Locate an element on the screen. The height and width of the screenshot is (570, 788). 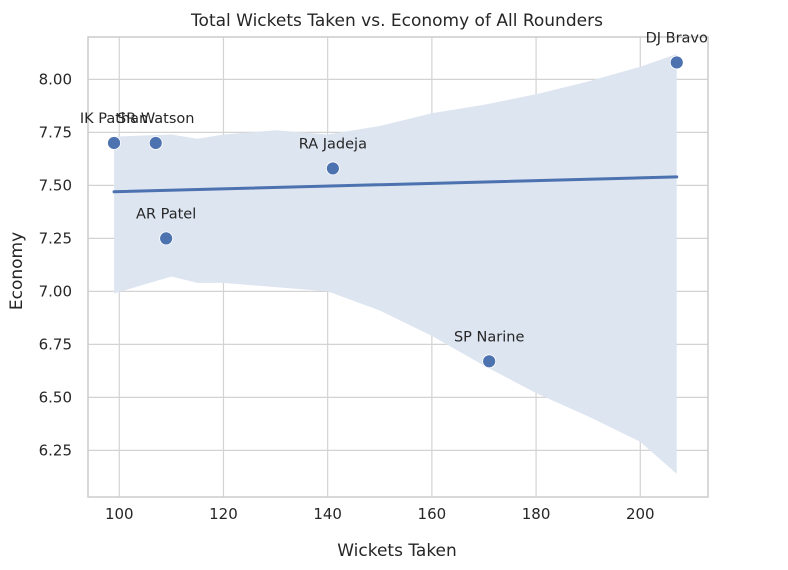
y-tick-label: 7.25 is located at coordinates (55, 238).